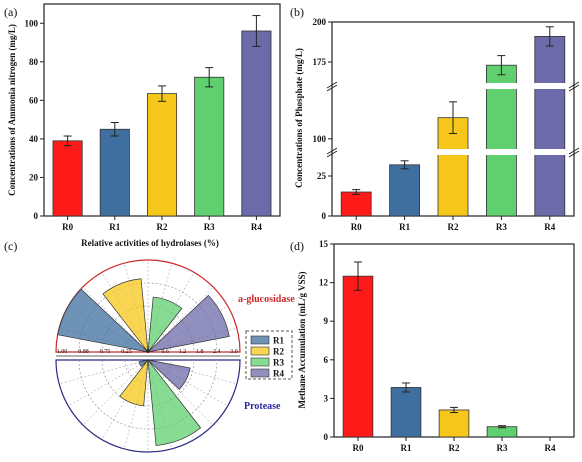 Image resolution: width=582 pixels, height=462 pixels. What do you see at coordinates (174, 402) in the screenshot?
I see `panel-c-lower-petal-r3` at bounding box center [174, 402].